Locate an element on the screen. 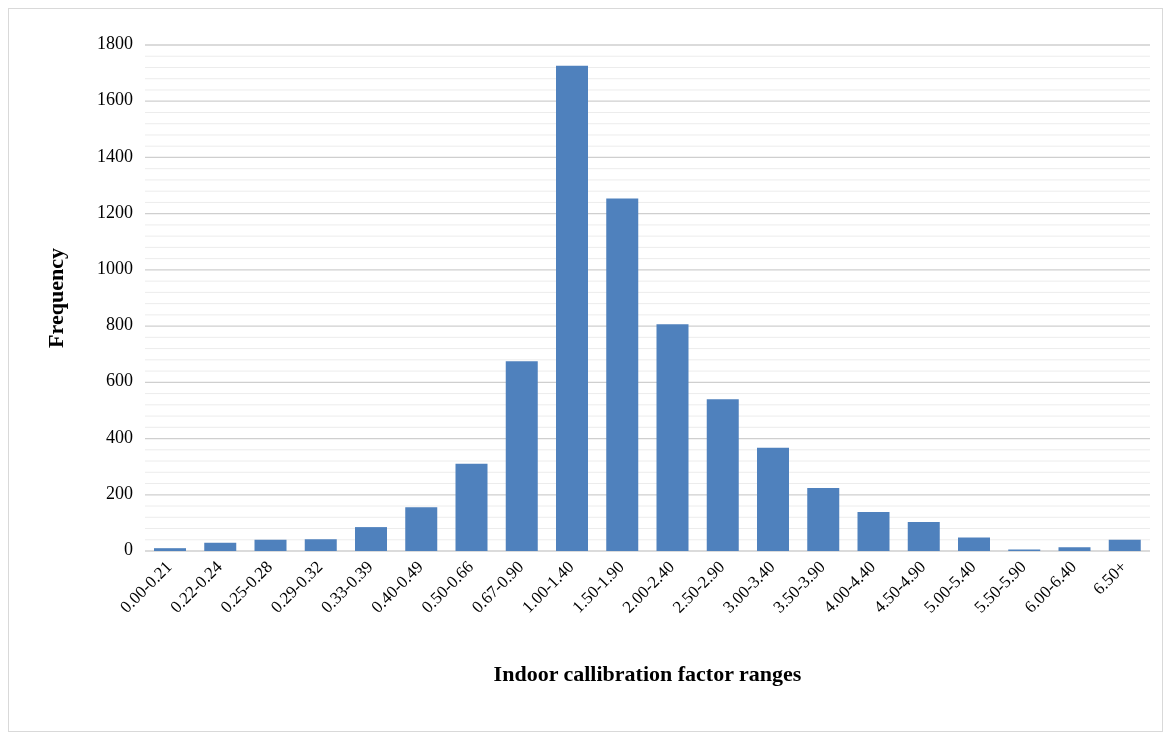  y-tick-label: 400 is located at coordinates (119, 436).